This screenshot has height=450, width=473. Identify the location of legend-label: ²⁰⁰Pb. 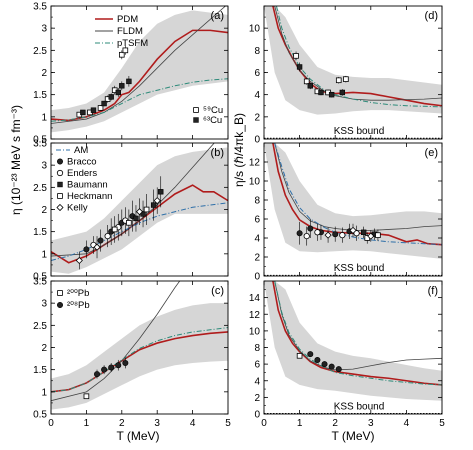
(78, 293).